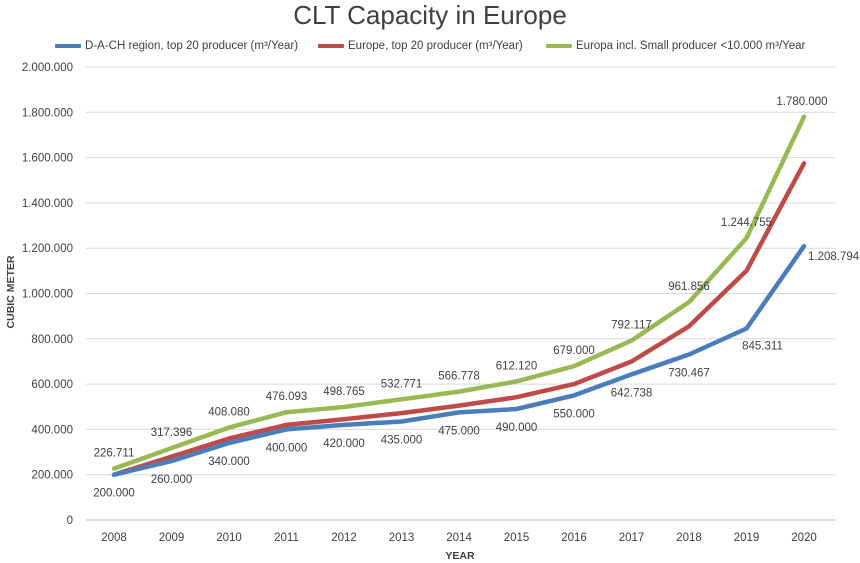 The width and height of the screenshot is (860, 563). Describe the element at coordinates (402, 440) in the screenshot. I see `data-label: 435.000` at that location.